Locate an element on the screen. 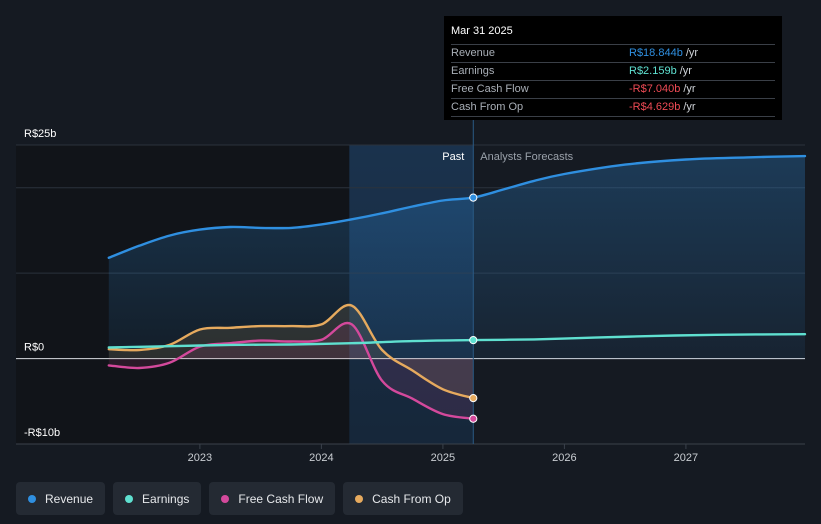 This screenshot has height=524, width=821. legend-item-cash-from-op: Cash From Op is located at coordinates (403, 498).